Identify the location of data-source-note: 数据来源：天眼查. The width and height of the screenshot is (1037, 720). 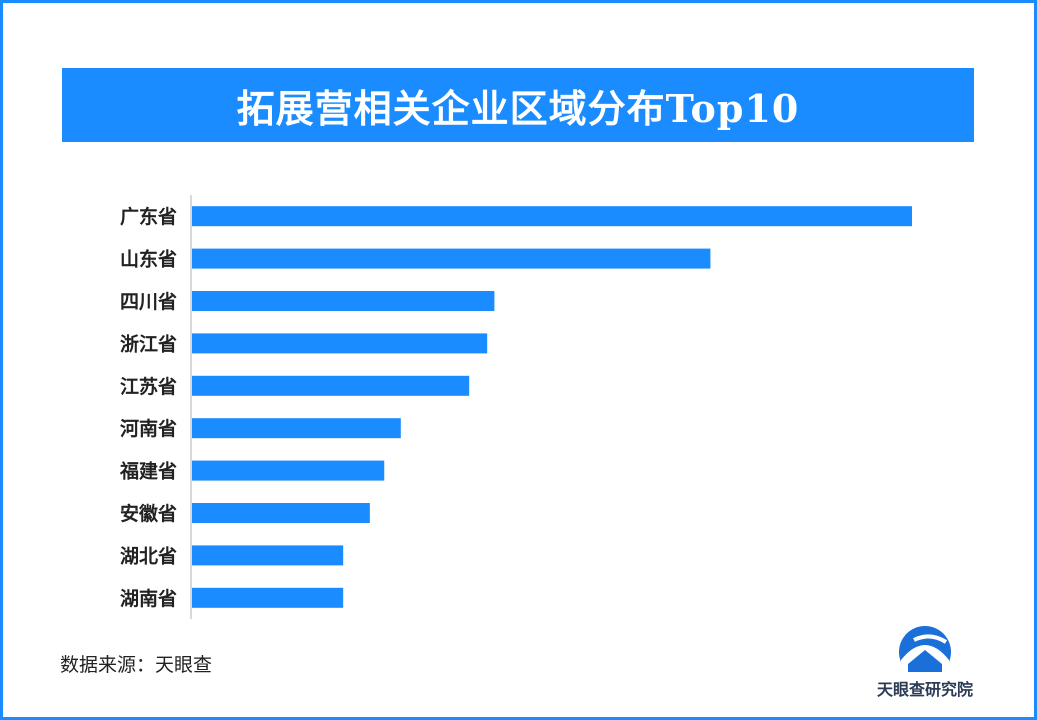
(136, 665).